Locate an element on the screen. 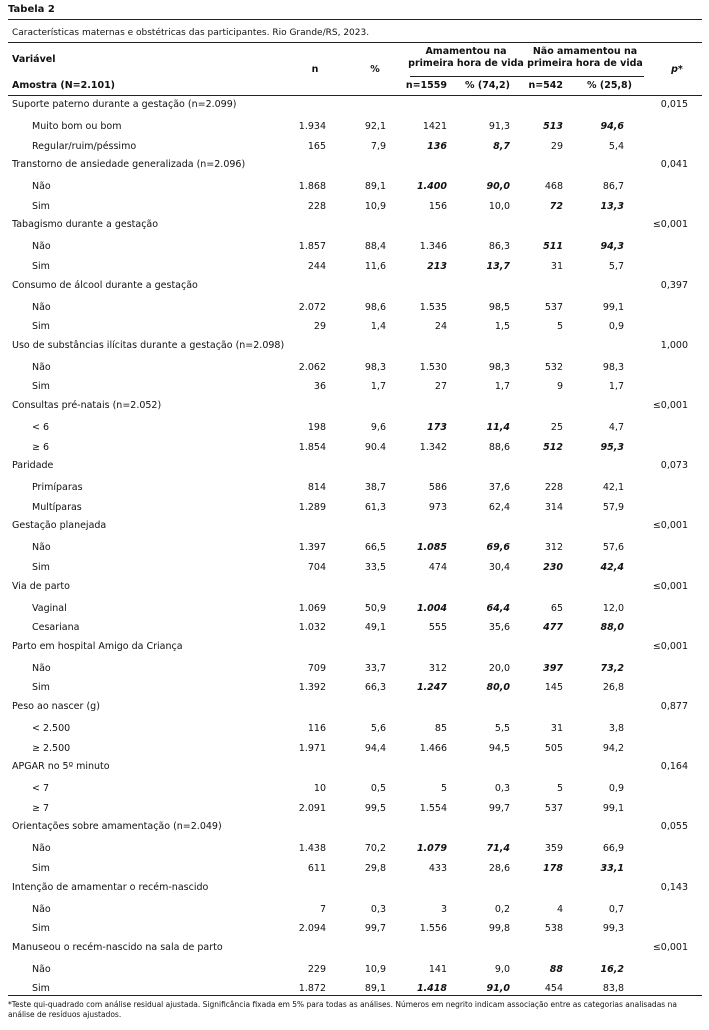  group-label: Parto em hospital Amigo da Criança is located at coordinates (97, 646).